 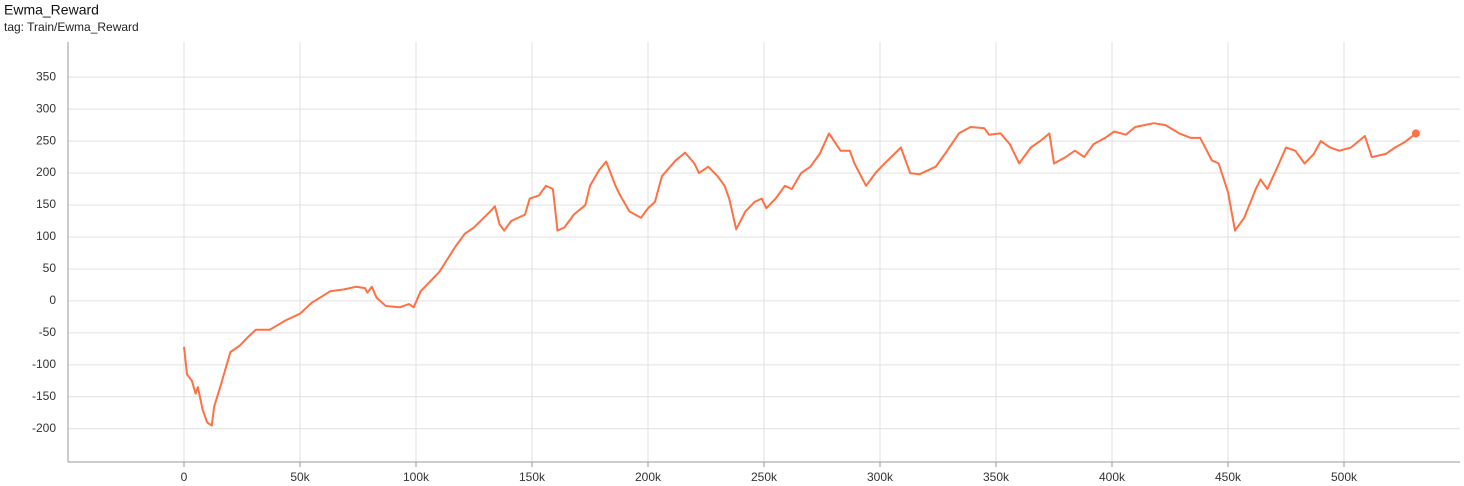 I want to click on y-tick-label: -50, so click(x=48, y=332).